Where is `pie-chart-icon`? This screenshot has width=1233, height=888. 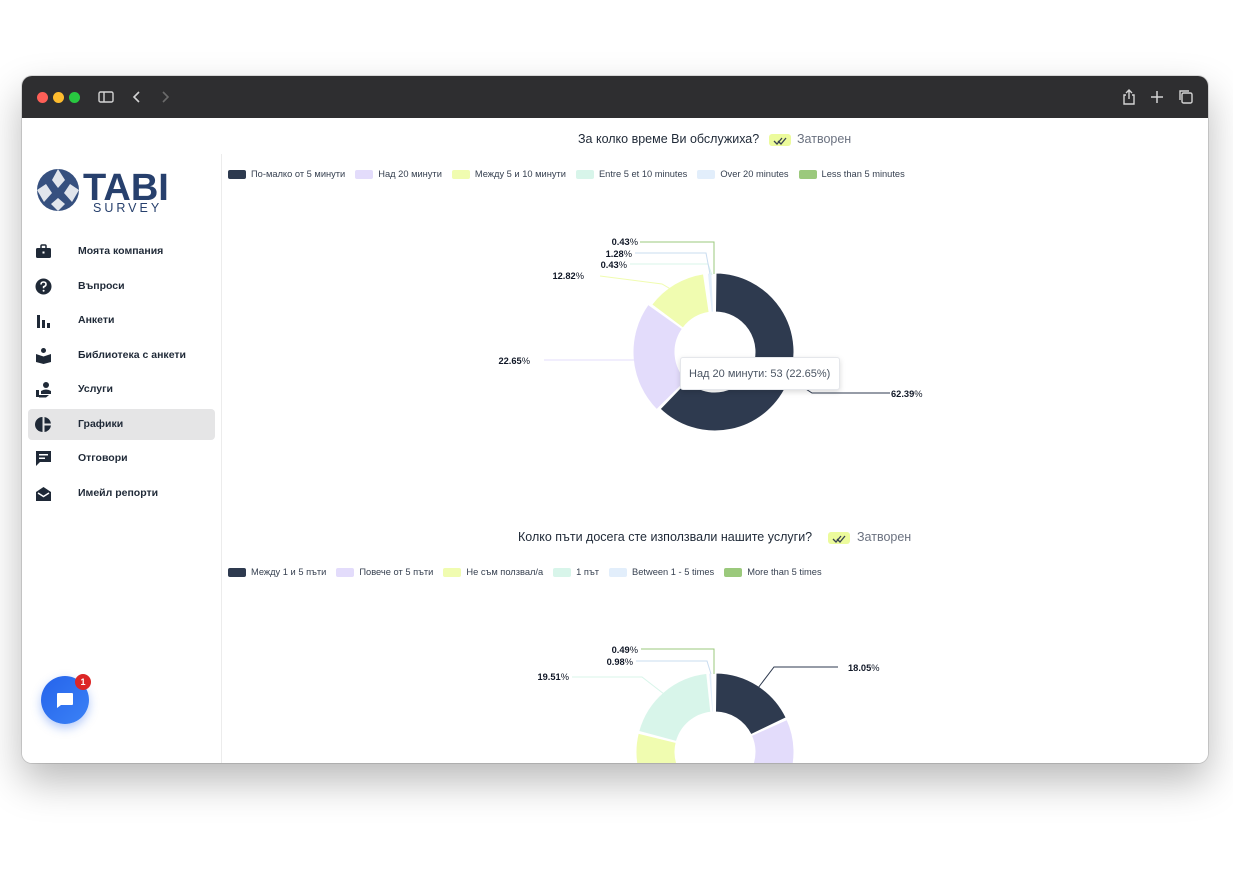 pie-chart-icon is located at coordinates (43, 424).